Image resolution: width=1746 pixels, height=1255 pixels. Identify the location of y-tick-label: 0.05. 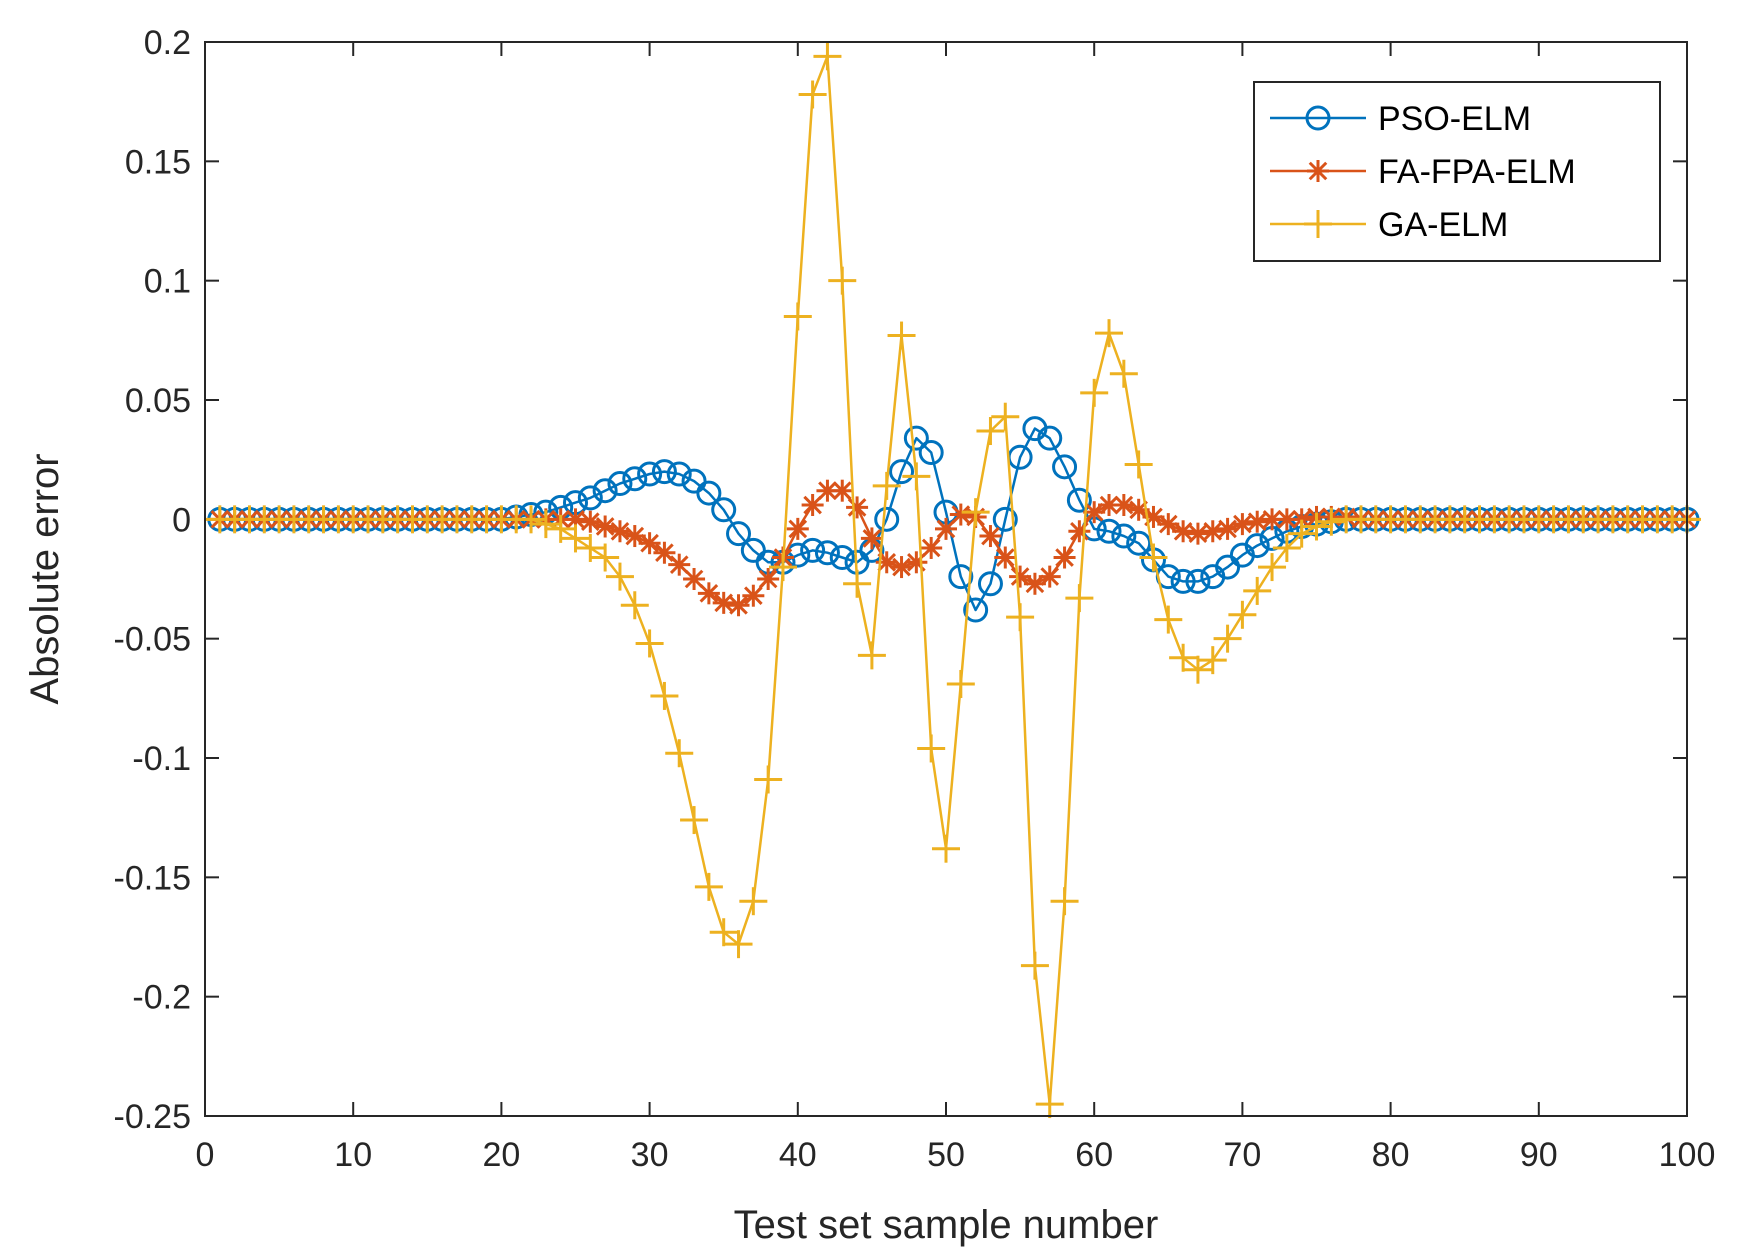
(158, 401).